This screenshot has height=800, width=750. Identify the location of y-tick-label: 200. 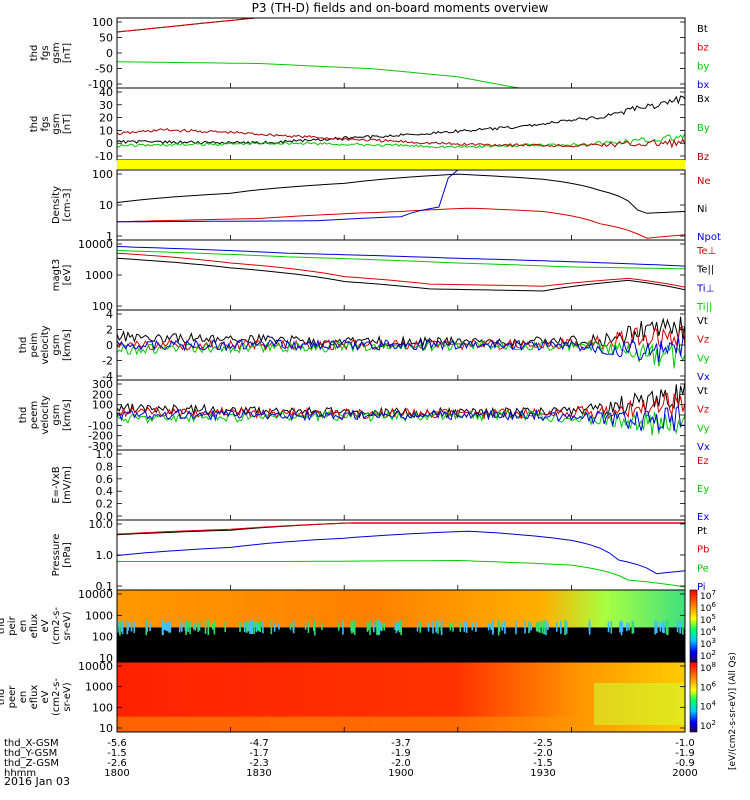
(102, 394).